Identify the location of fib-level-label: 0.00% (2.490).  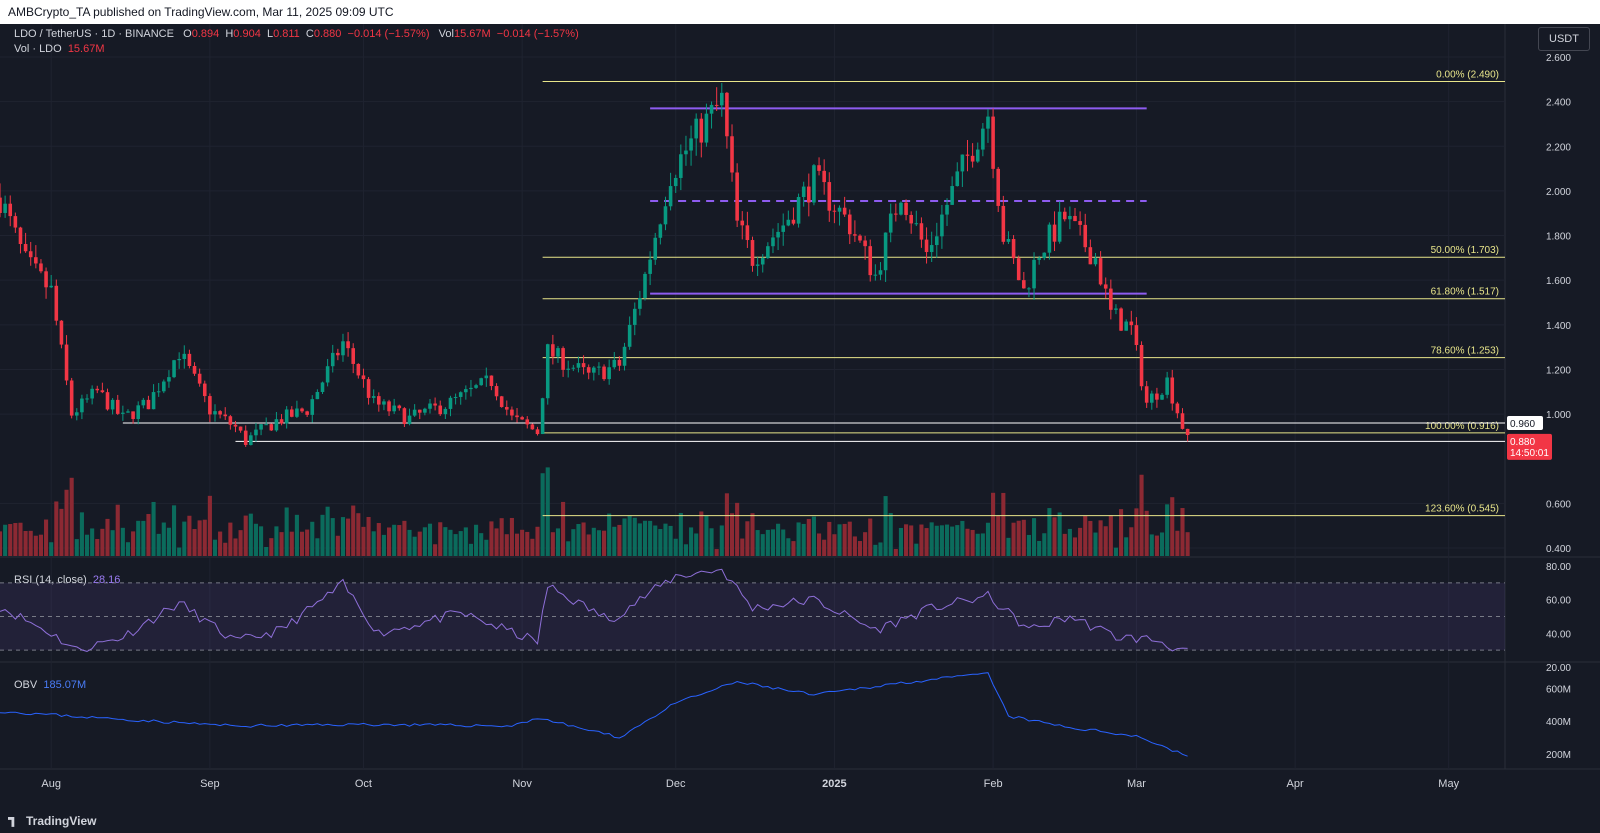
(1467, 75).